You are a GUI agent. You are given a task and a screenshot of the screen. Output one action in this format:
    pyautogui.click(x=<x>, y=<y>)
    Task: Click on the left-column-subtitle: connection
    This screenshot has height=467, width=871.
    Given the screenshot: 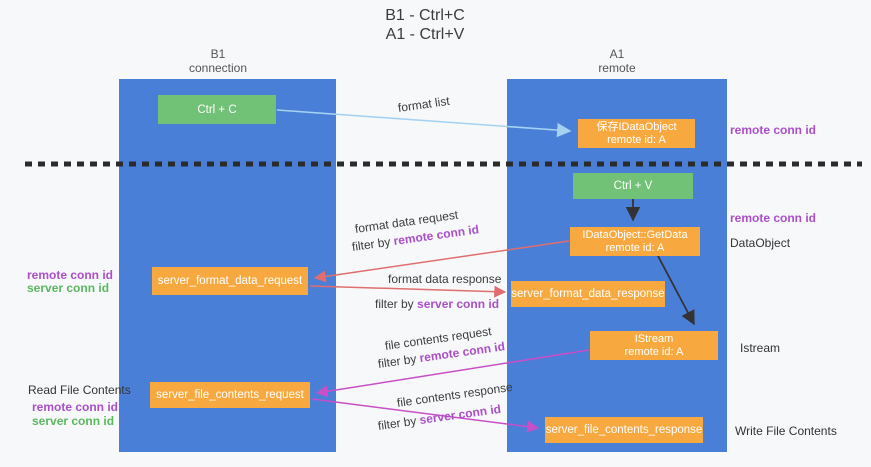 What is the action you would take?
    pyautogui.click(x=218, y=68)
    